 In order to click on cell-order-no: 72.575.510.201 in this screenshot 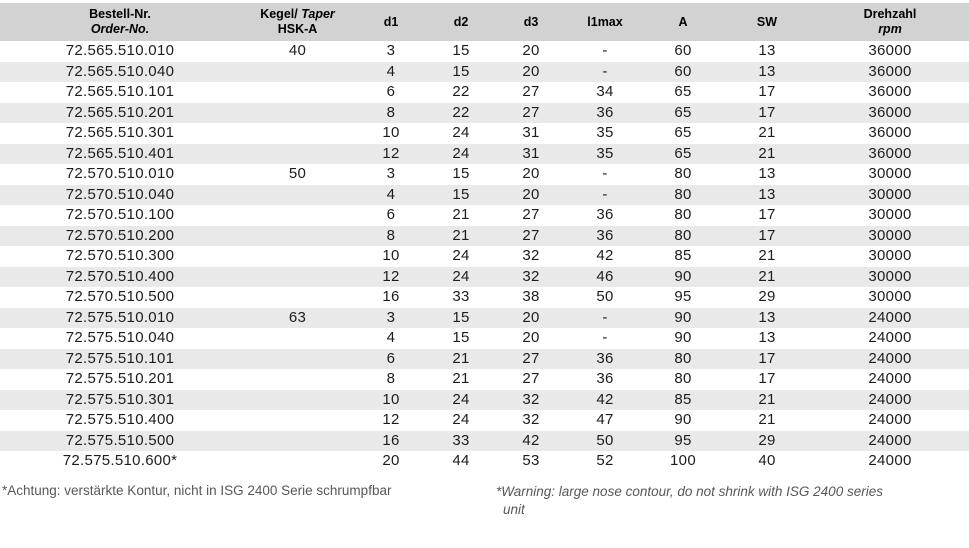, I will do `click(120, 378)`.